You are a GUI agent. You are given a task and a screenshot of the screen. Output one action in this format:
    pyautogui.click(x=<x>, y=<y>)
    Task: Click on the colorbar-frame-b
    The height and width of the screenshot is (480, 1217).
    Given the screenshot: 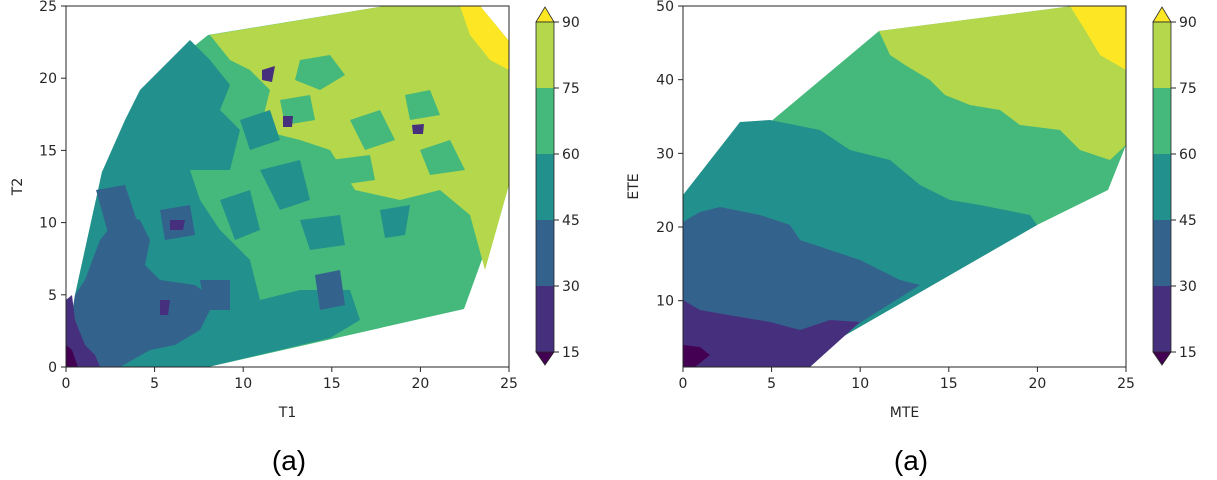 What is the action you would take?
    pyautogui.click(x=1162, y=187)
    